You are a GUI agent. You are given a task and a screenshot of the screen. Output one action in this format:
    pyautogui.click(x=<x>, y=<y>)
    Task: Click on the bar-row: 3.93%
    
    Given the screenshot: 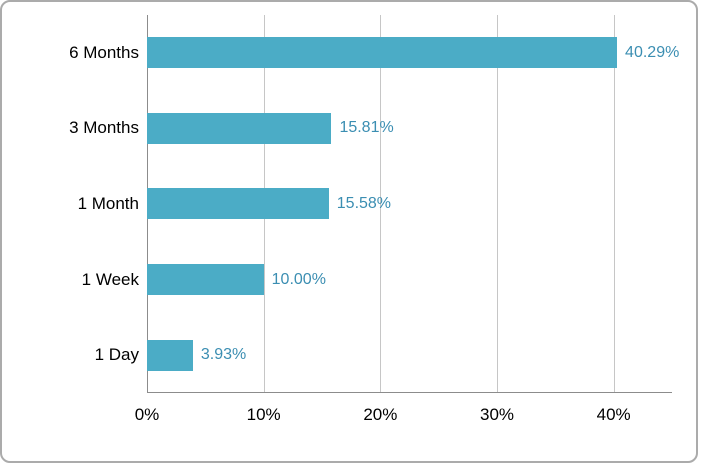 What is the action you would take?
    pyautogui.click(x=409, y=355)
    